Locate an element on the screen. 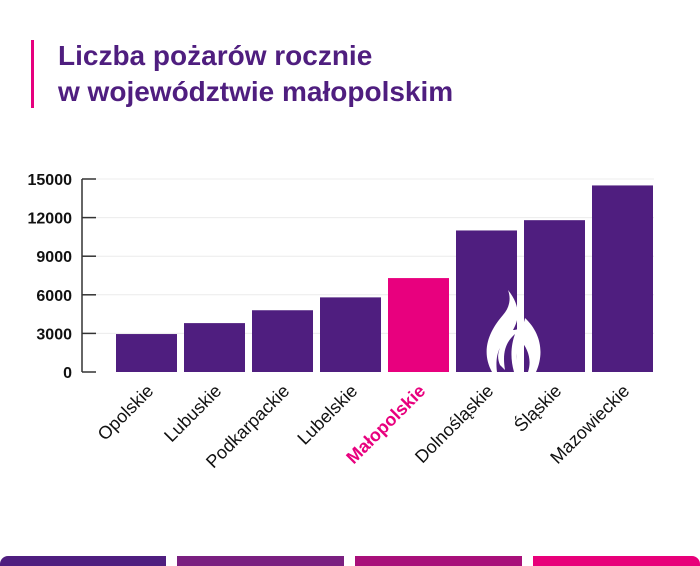 This screenshot has height=566, width=700. flame-icon is located at coordinates (513, 331).